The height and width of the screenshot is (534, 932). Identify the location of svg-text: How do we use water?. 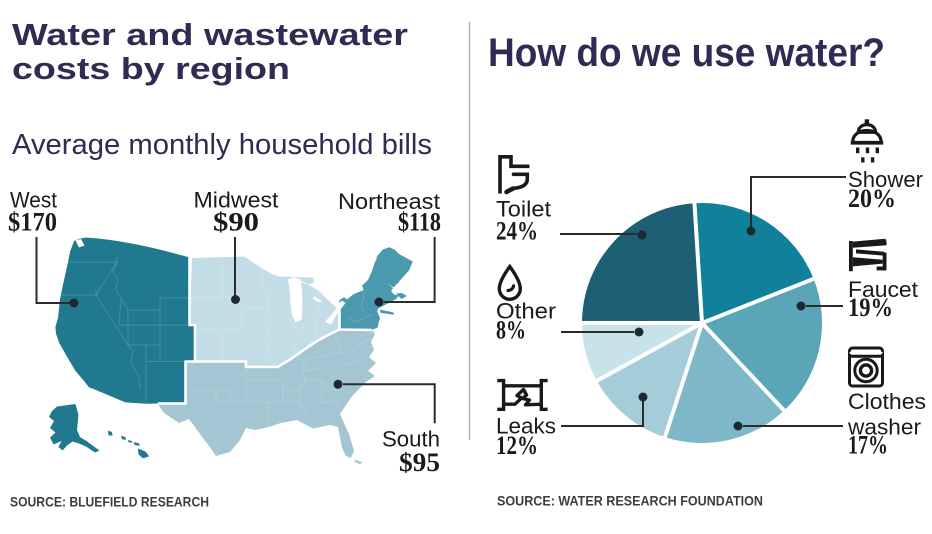
(686, 53).